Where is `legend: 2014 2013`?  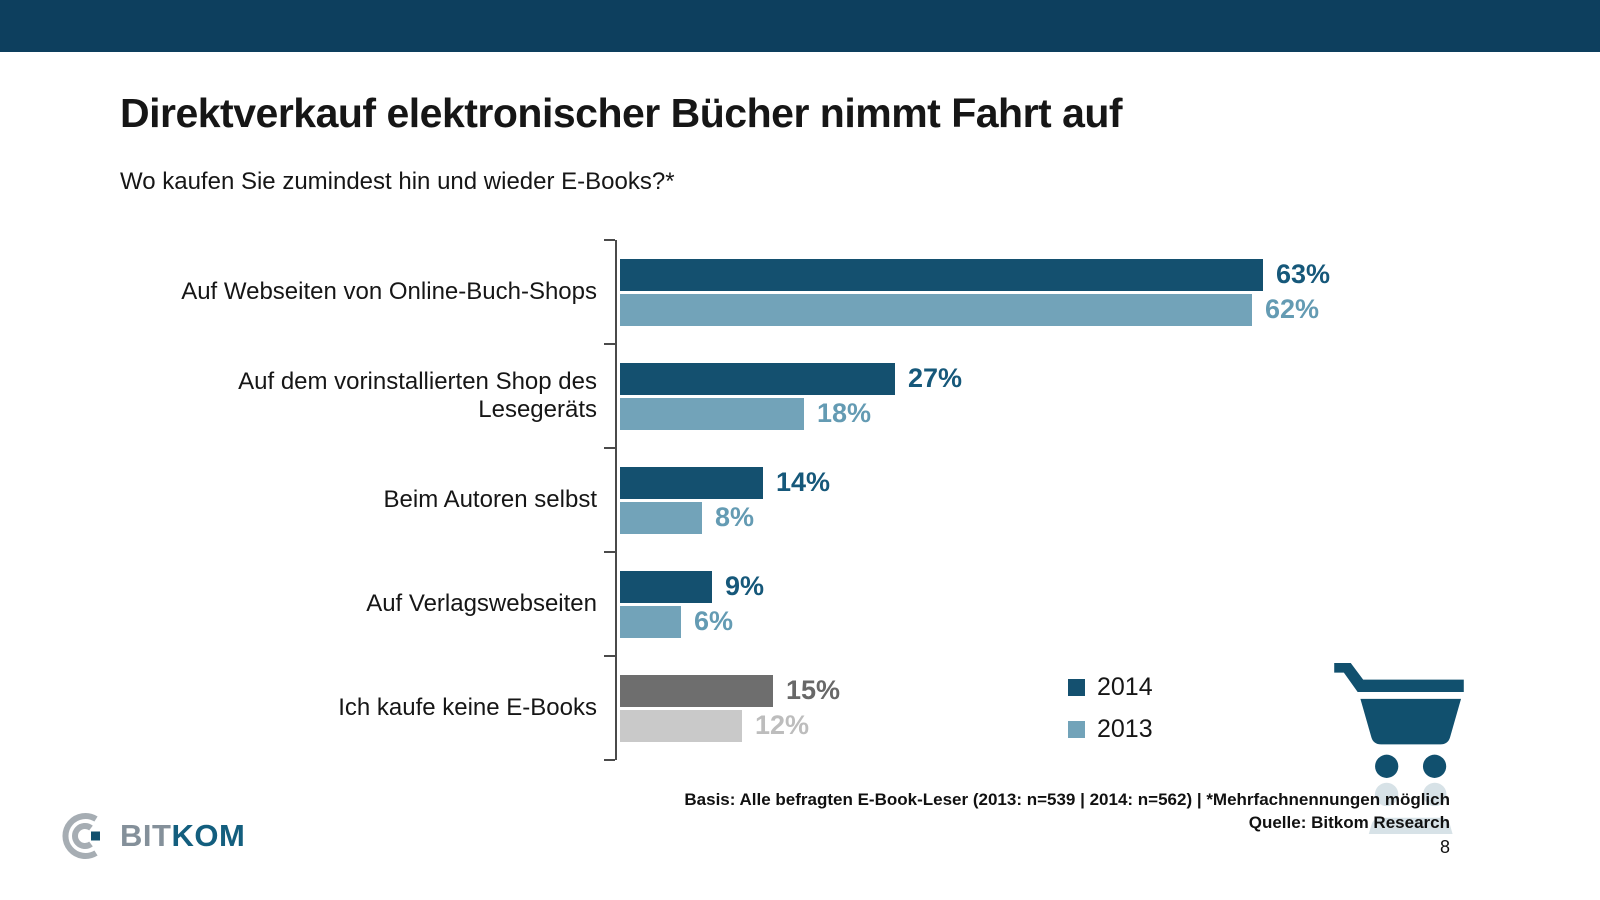
legend: 2014 2013 is located at coordinates (1110, 708).